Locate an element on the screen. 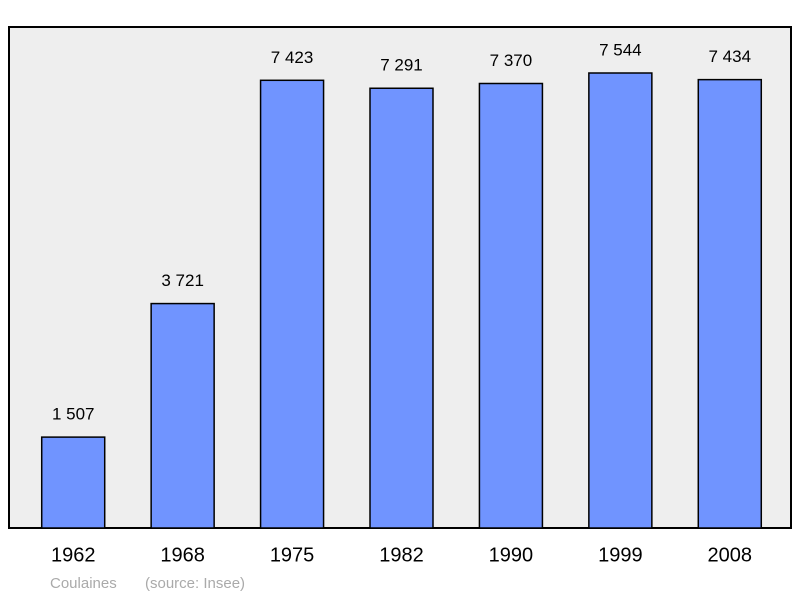  value-label: 3 721 is located at coordinates (182, 280).